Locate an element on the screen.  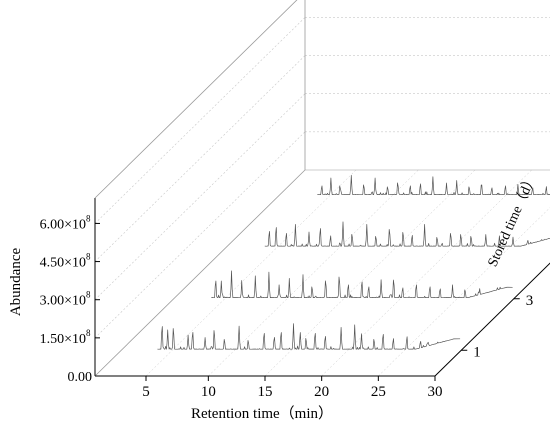
z-tick-label: 3 is located at coordinates (530, 301).